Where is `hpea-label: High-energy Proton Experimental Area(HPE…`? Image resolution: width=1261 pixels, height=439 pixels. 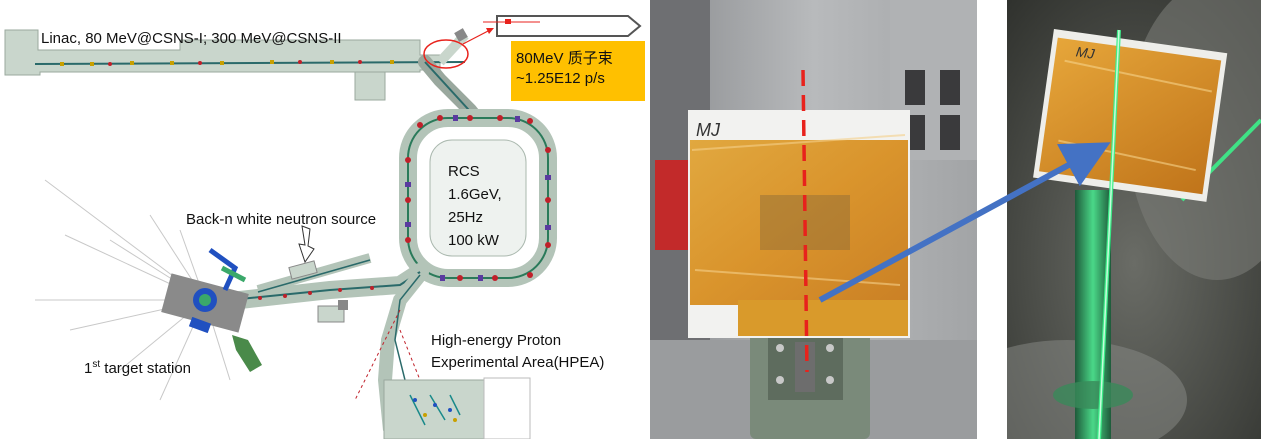 hpea-label: High-energy Proton Experimental Area(HPE… is located at coordinates (517, 352).